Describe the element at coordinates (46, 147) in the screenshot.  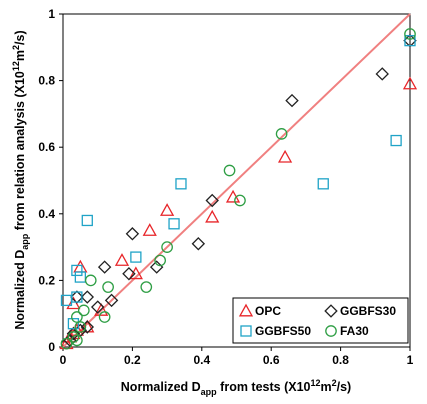
I see `y-tick-label: 0.6` at that location.